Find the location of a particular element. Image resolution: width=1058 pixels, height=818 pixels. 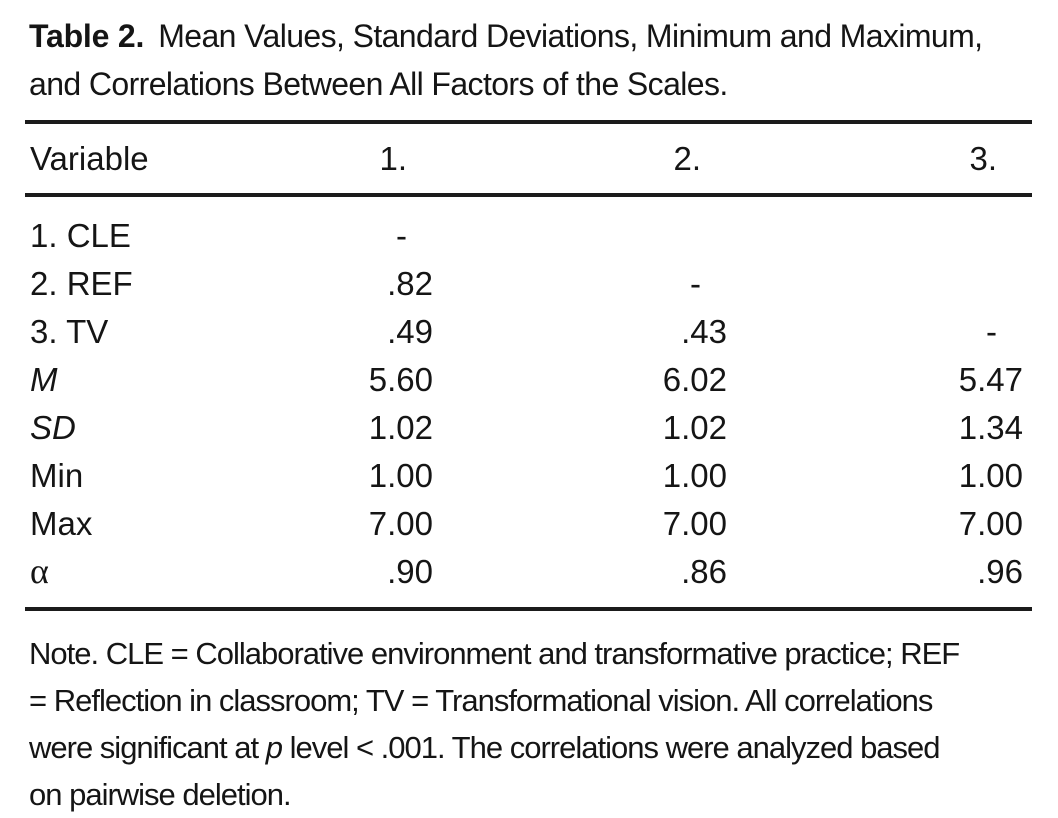

row-label-alpha: α is located at coordinates (39, 571).